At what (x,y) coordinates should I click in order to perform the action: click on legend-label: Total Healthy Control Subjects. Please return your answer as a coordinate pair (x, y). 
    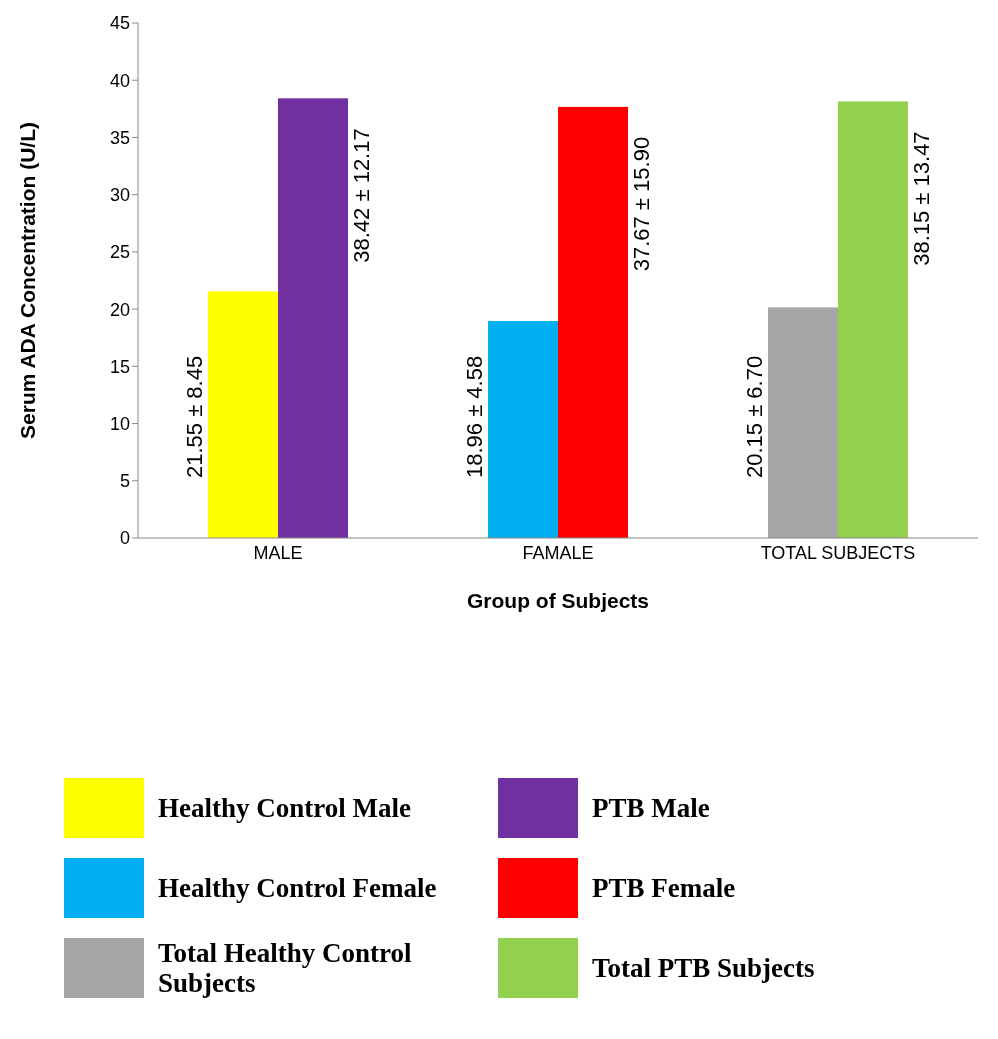
    Looking at the image, I should click on (285, 968).